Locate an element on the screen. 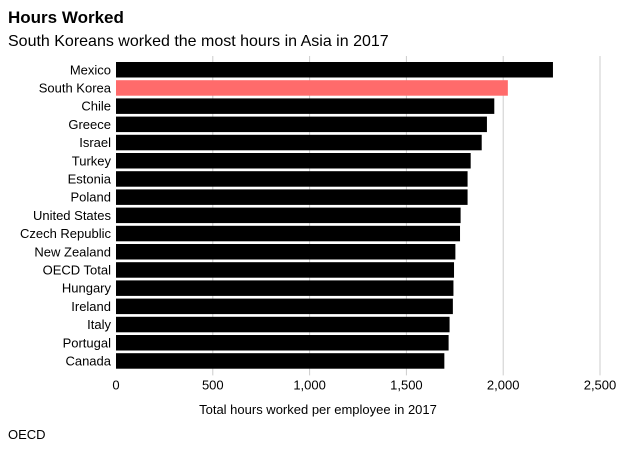 Image resolution: width=641 pixels, height=449 pixels. x-tick-label: 1,500 is located at coordinates (406, 384).